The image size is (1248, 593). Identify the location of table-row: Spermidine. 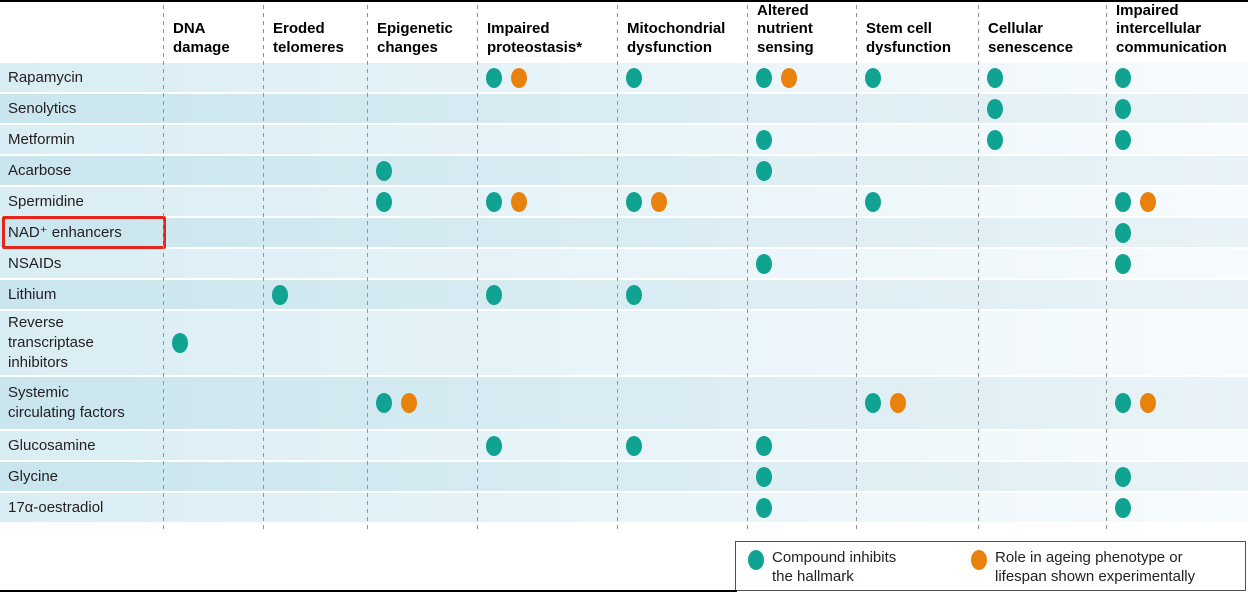
(624, 201).